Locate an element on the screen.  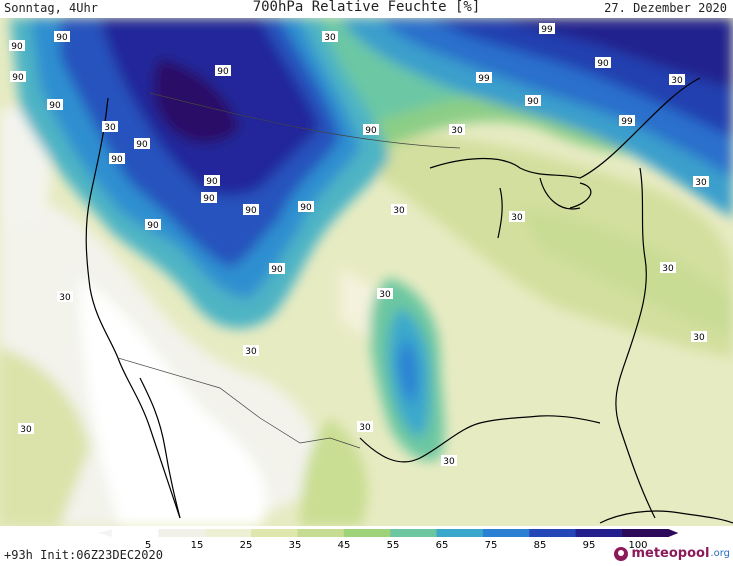
colorbar-tick-label: 15 is located at coordinates (197, 545).